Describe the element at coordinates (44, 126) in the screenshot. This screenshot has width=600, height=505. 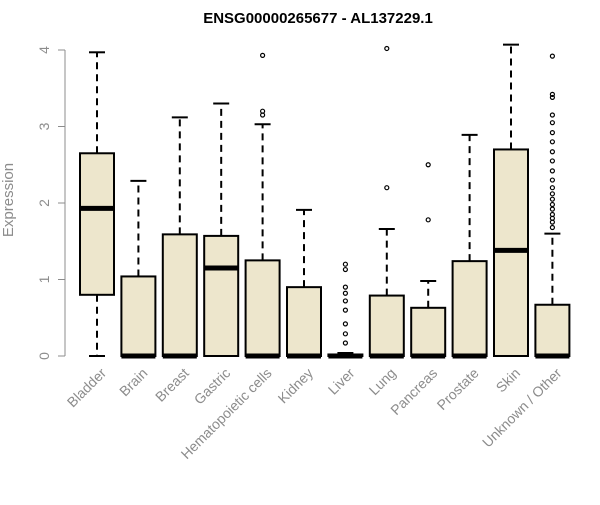
I see `y-tick-label: 3` at that location.